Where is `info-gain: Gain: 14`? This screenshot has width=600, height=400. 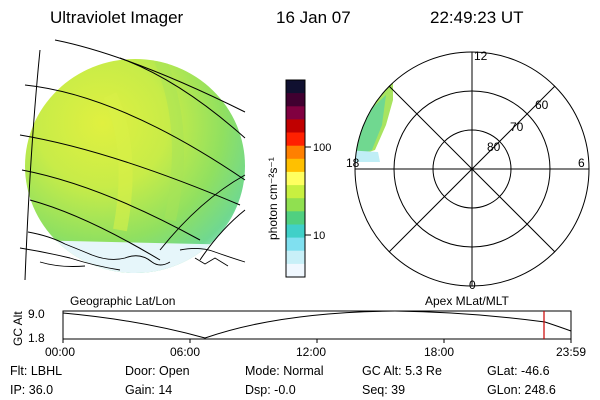
info-gain: Gain: 14 is located at coordinates (149, 390).